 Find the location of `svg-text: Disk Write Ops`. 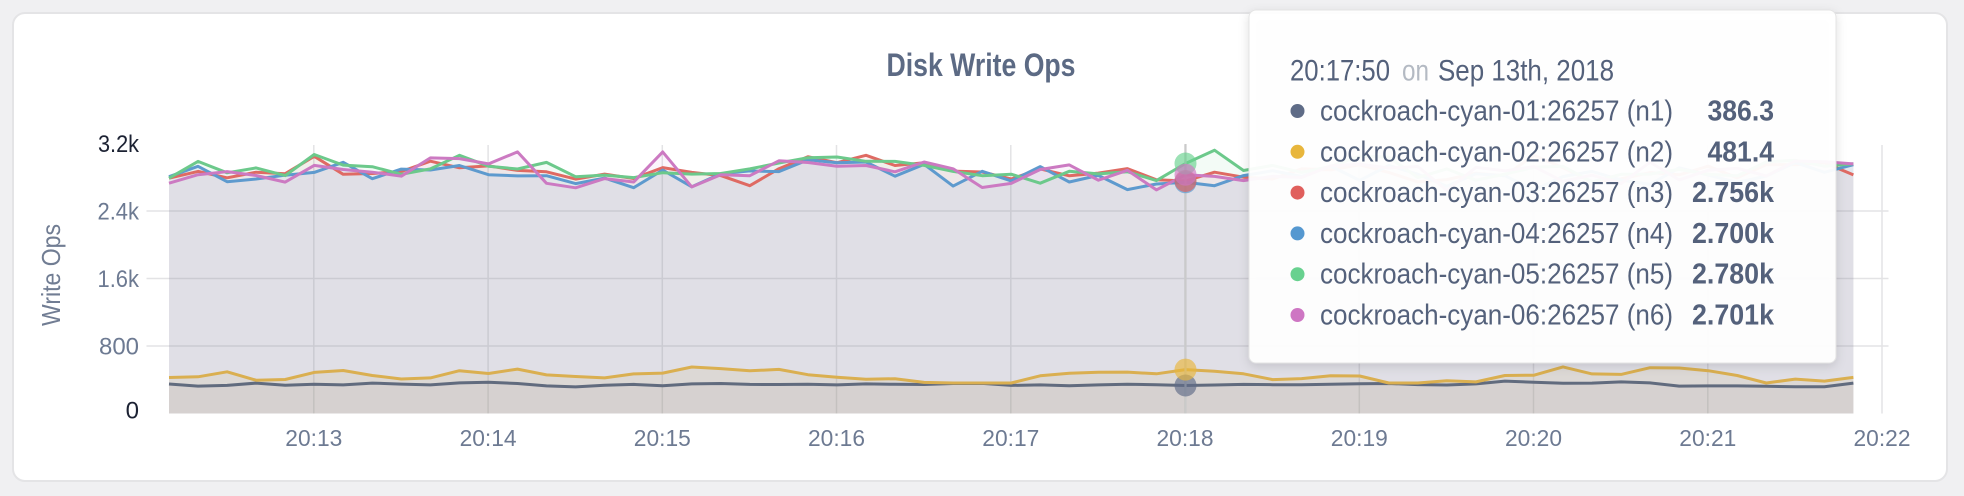

svg-text: Disk Write Ops is located at coordinates (981, 65).